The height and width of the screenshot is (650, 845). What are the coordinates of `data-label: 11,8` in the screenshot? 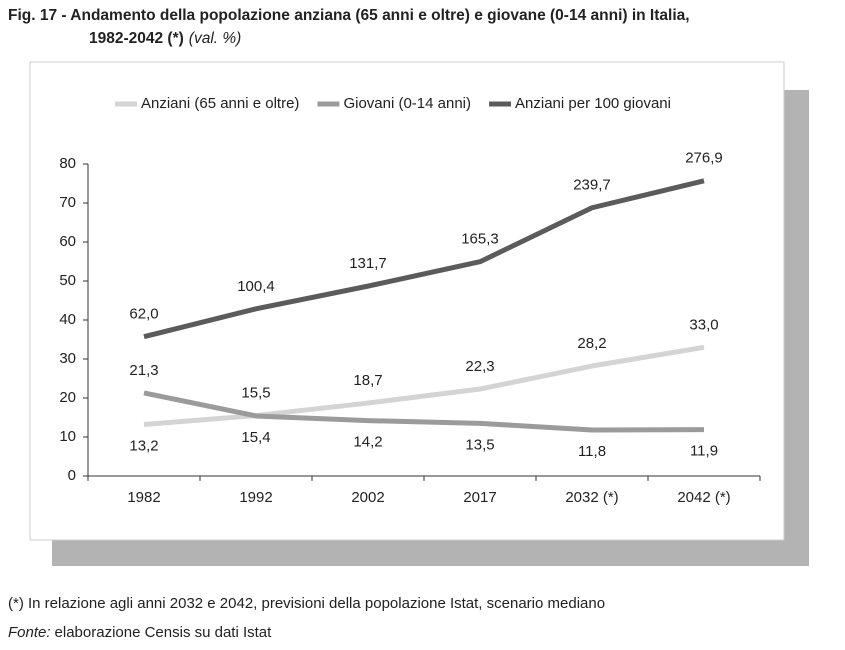 It's located at (592, 451).